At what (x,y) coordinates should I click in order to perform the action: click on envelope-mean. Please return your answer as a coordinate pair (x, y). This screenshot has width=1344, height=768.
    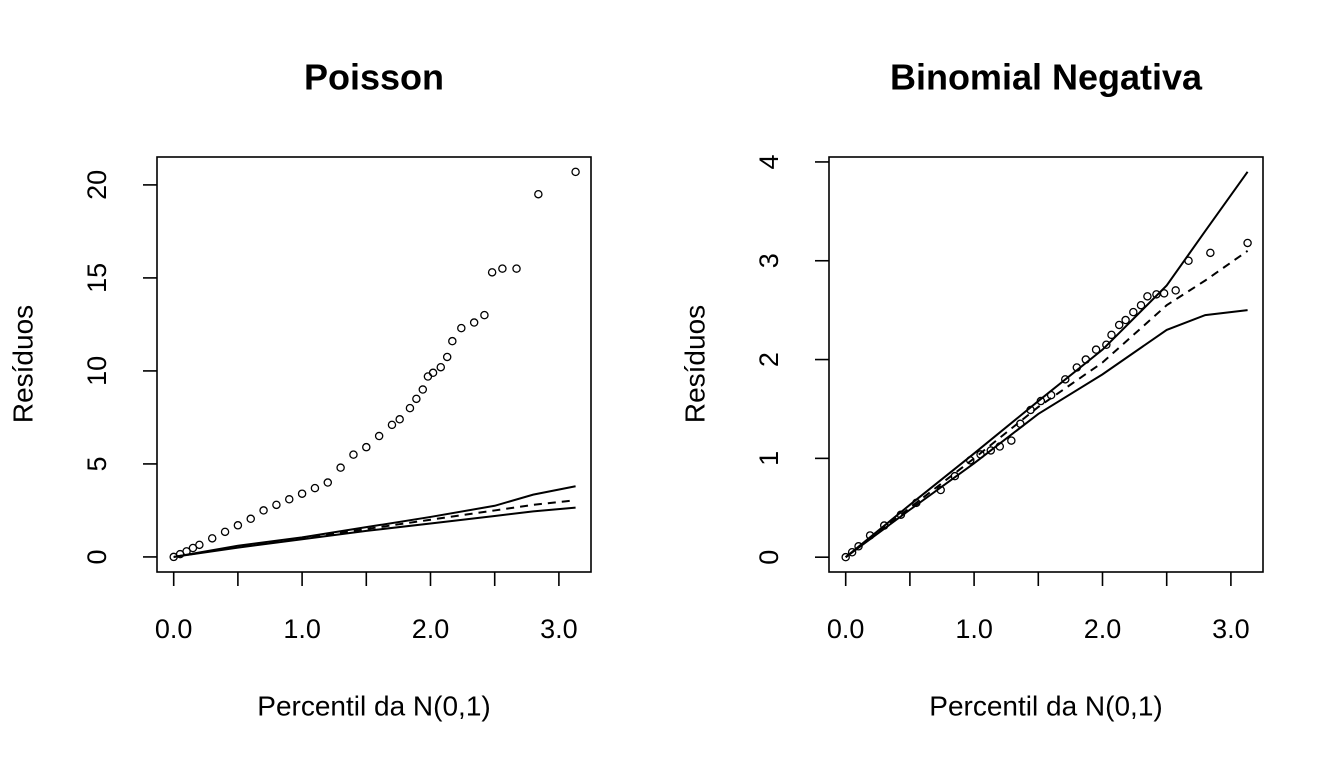
    Looking at the image, I should click on (1047, 404).